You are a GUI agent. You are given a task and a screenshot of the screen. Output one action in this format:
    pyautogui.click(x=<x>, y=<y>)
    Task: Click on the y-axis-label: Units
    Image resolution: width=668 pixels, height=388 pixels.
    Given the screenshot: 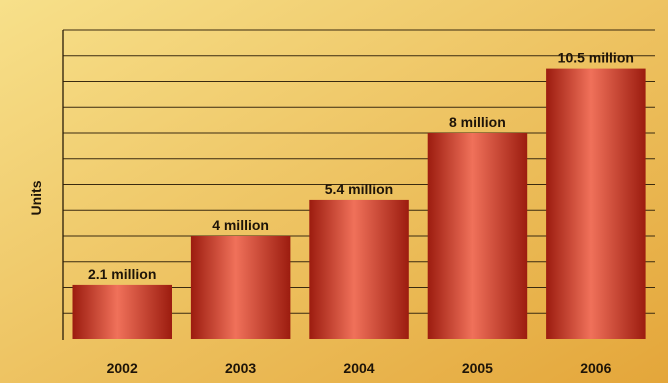 What is the action you would take?
    pyautogui.click(x=36, y=197)
    